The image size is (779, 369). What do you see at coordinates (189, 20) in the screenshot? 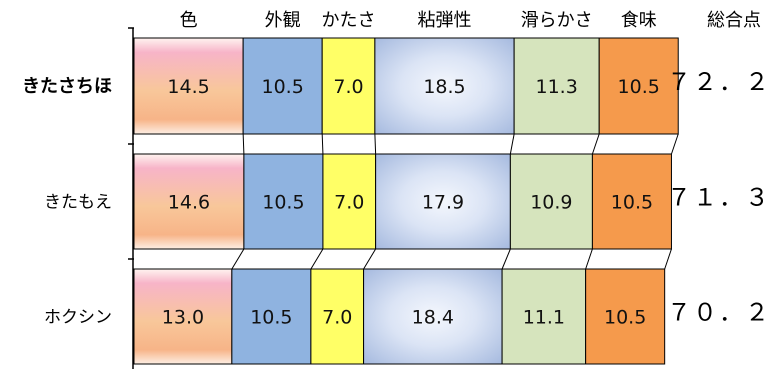
I see `legend-entry: 色` at bounding box center [189, 20].